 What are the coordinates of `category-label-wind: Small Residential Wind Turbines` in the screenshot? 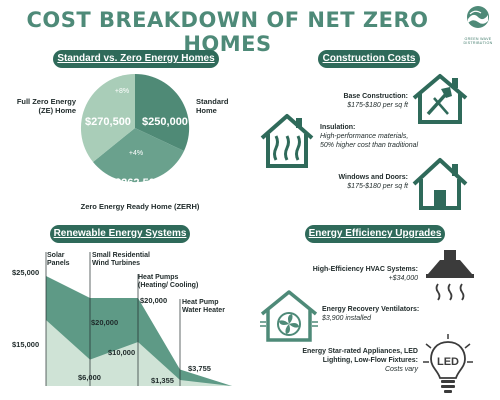 It's located at (121, 260).